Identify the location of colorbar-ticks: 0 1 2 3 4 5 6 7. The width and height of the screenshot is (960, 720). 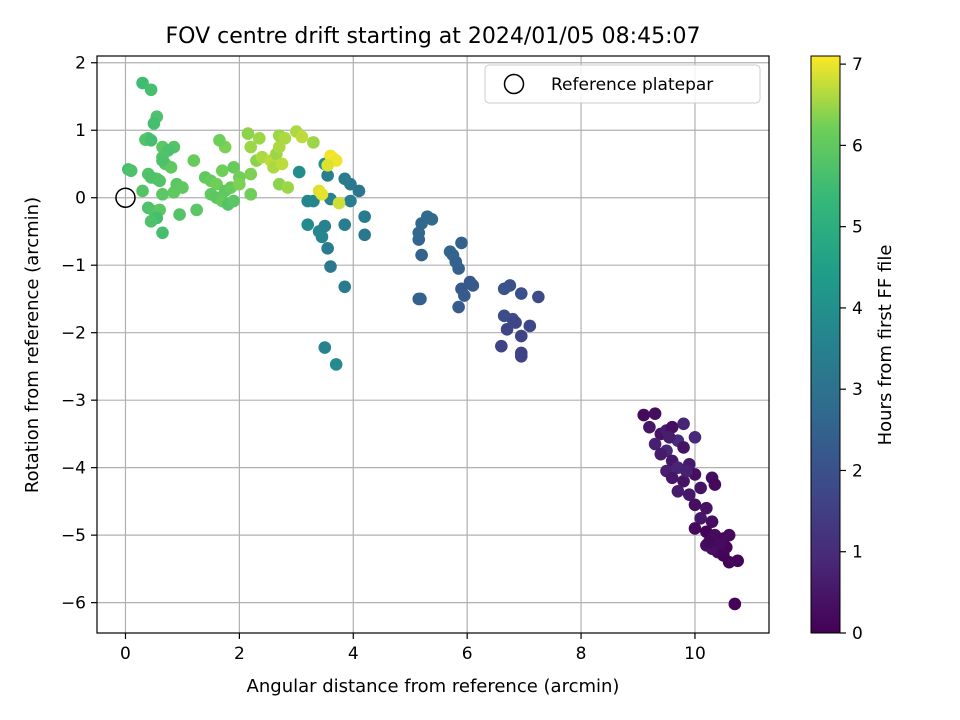
(851, 349).